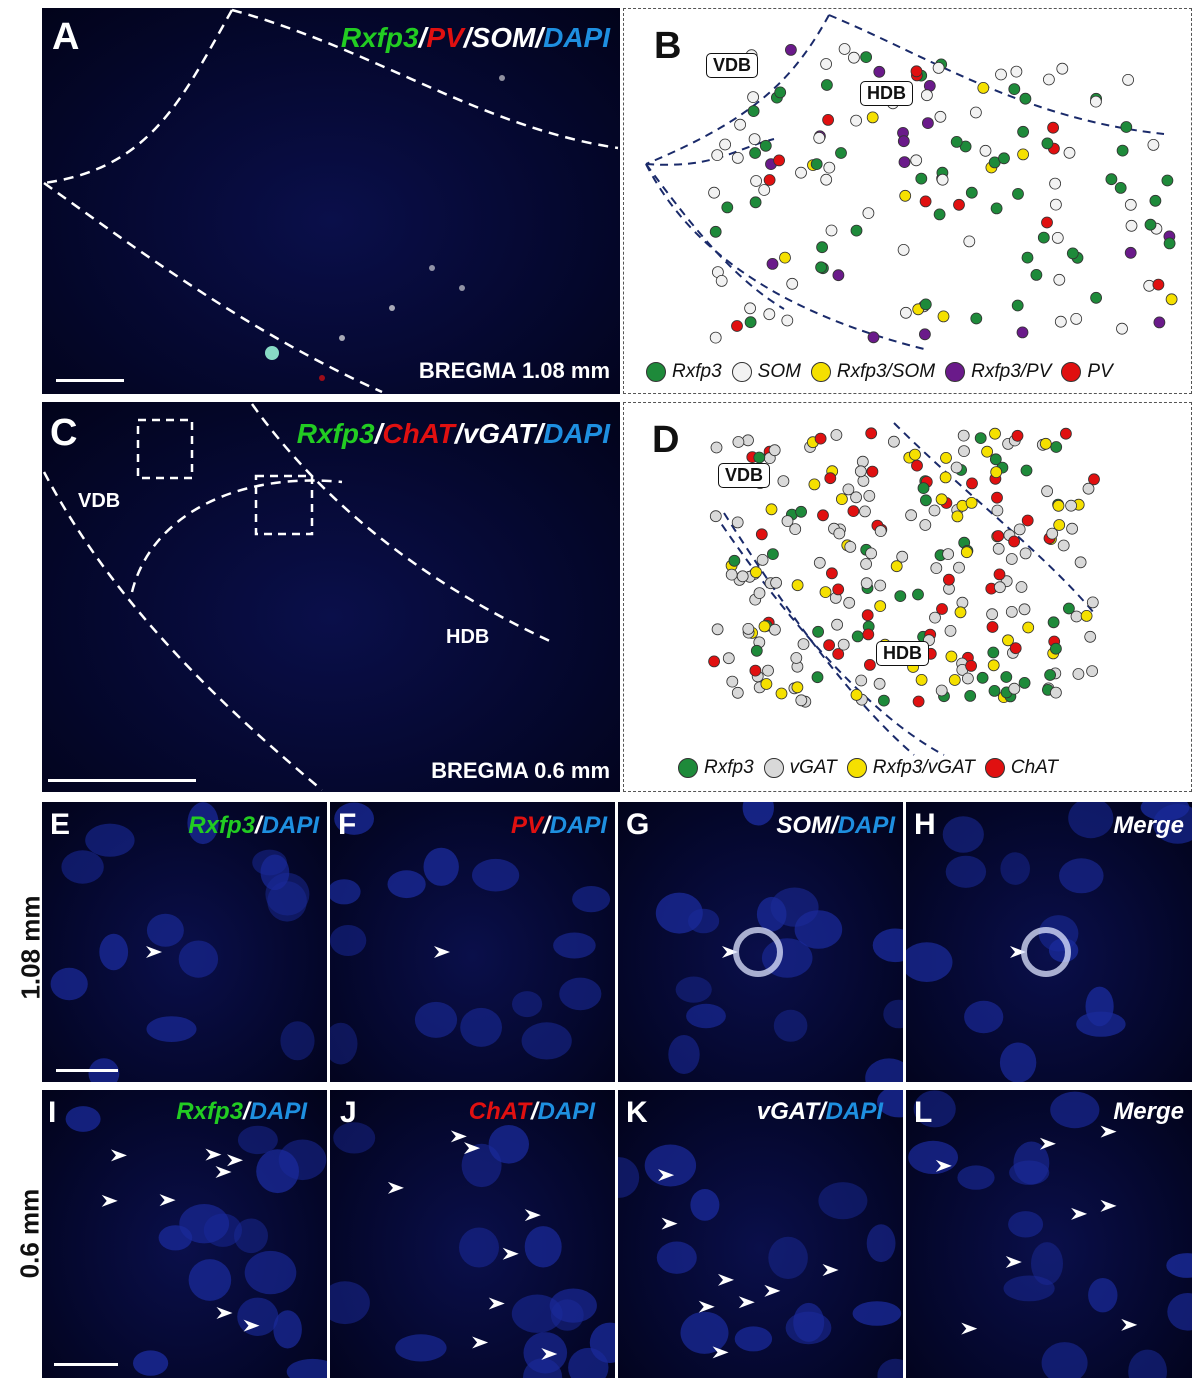  What do you see at coordinates (546, 825) in the screenshot?
I see `marker-sep: /` at bounding box center [546, 825].